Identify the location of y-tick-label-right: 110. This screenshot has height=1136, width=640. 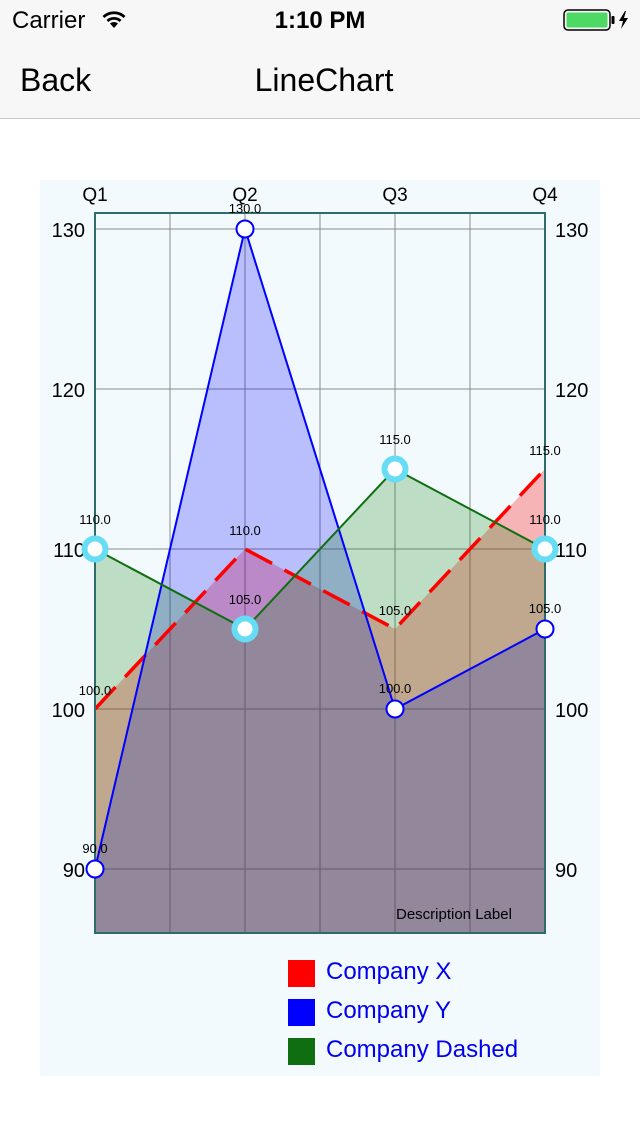
(571, 551).